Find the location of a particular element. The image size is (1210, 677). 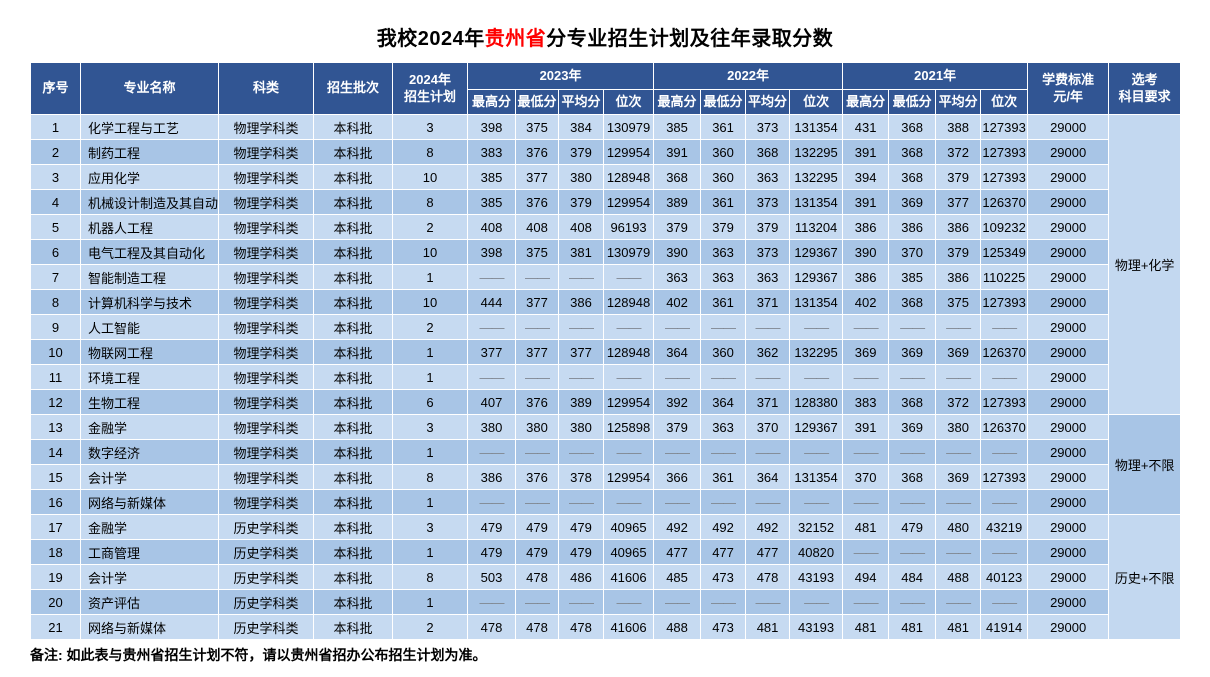

cell-2022-avg: 364 is located at coordinates (768, 477).